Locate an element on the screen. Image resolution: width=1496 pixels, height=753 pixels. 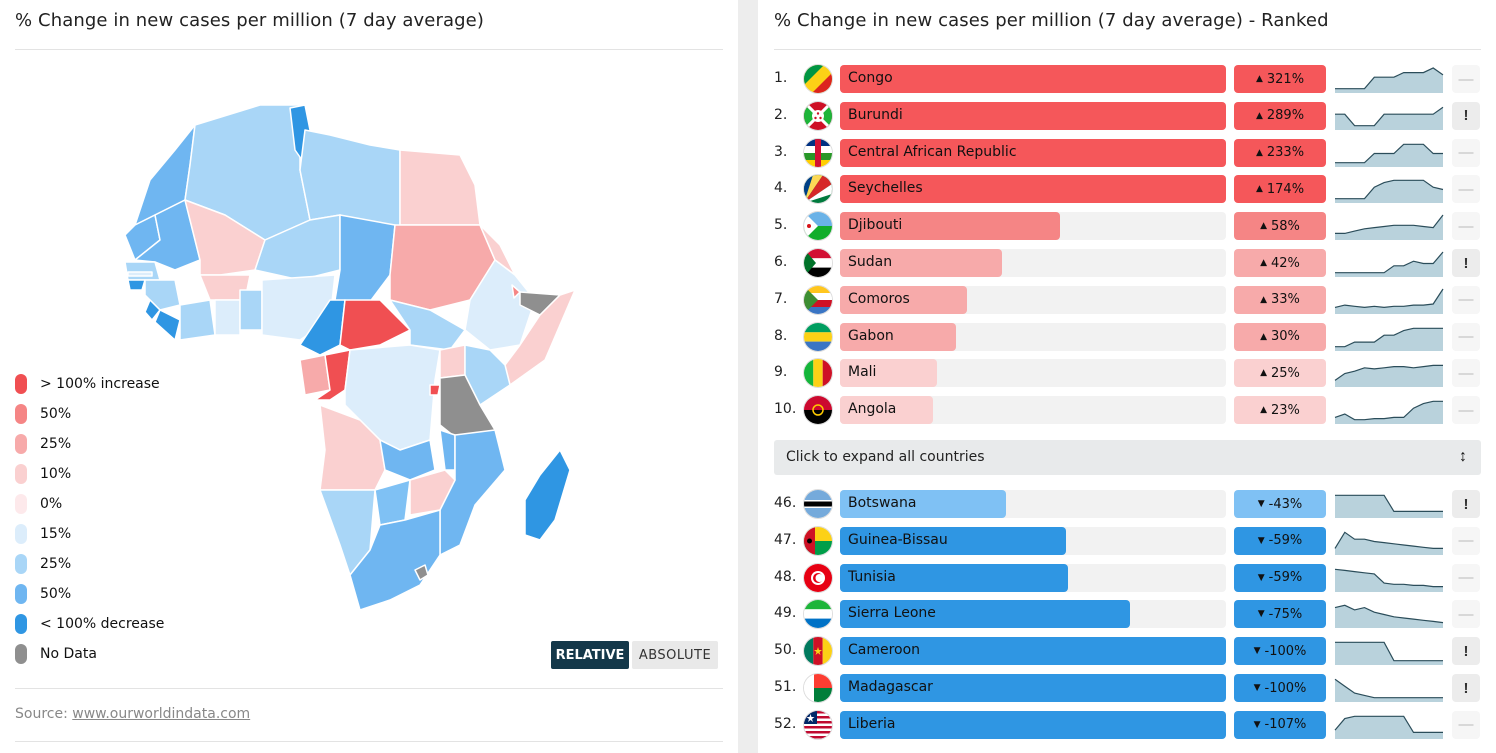
country-name: Sudan is located at coordinates (870, 262).